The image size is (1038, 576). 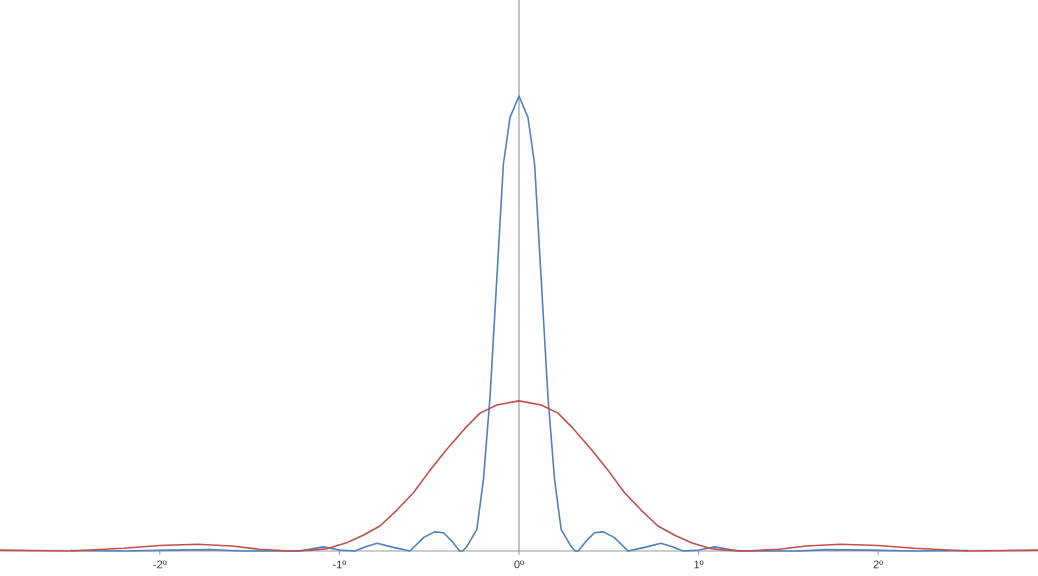 What do you see at coordinates (340, 564) in the screenshot?
I see `x-tick-label: -1º` at bounding box center [340, 564].